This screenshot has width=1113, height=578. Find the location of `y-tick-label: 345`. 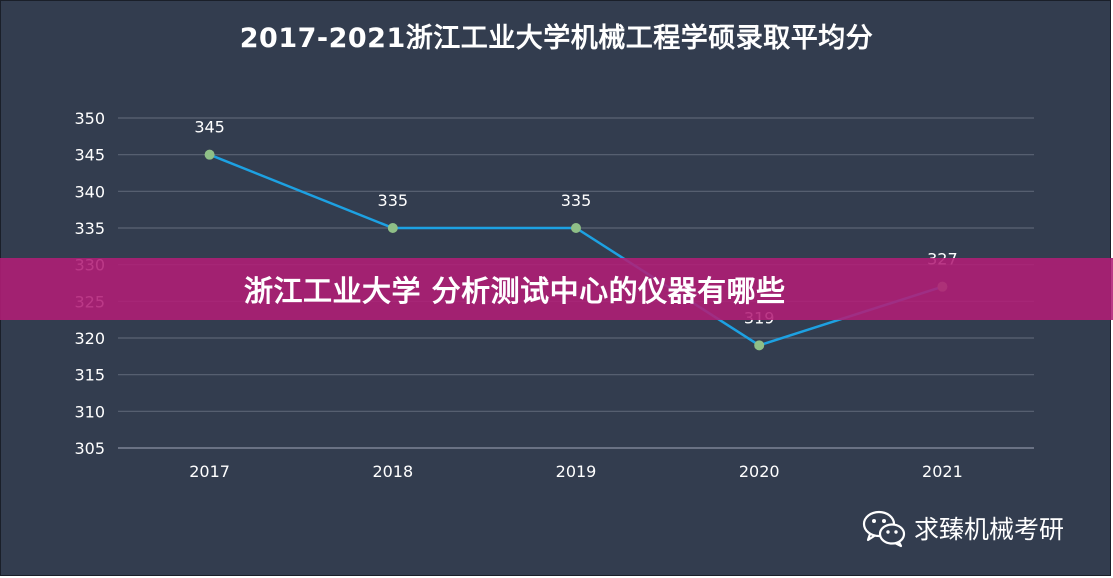

y-tick-label: 345 is located at coordinates (89, 155).